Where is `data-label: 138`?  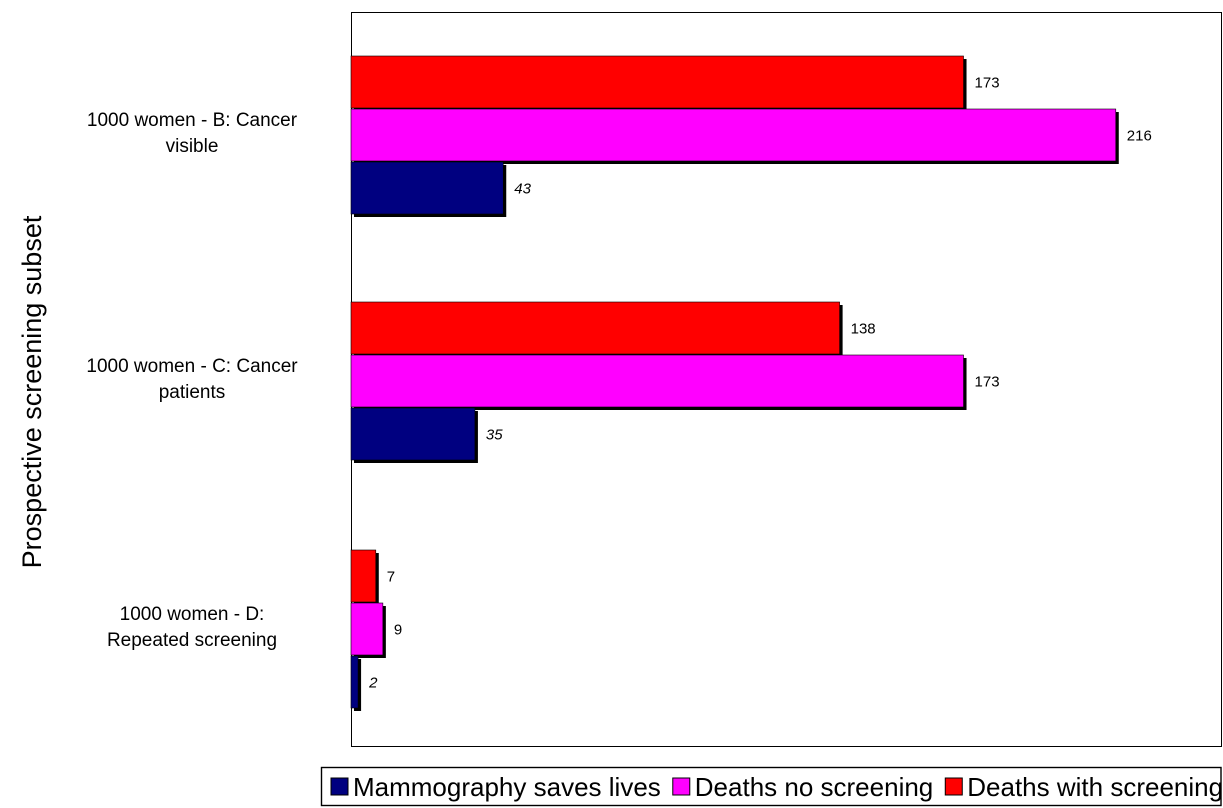
data-label: 138 is located at coordinates (863, 329).